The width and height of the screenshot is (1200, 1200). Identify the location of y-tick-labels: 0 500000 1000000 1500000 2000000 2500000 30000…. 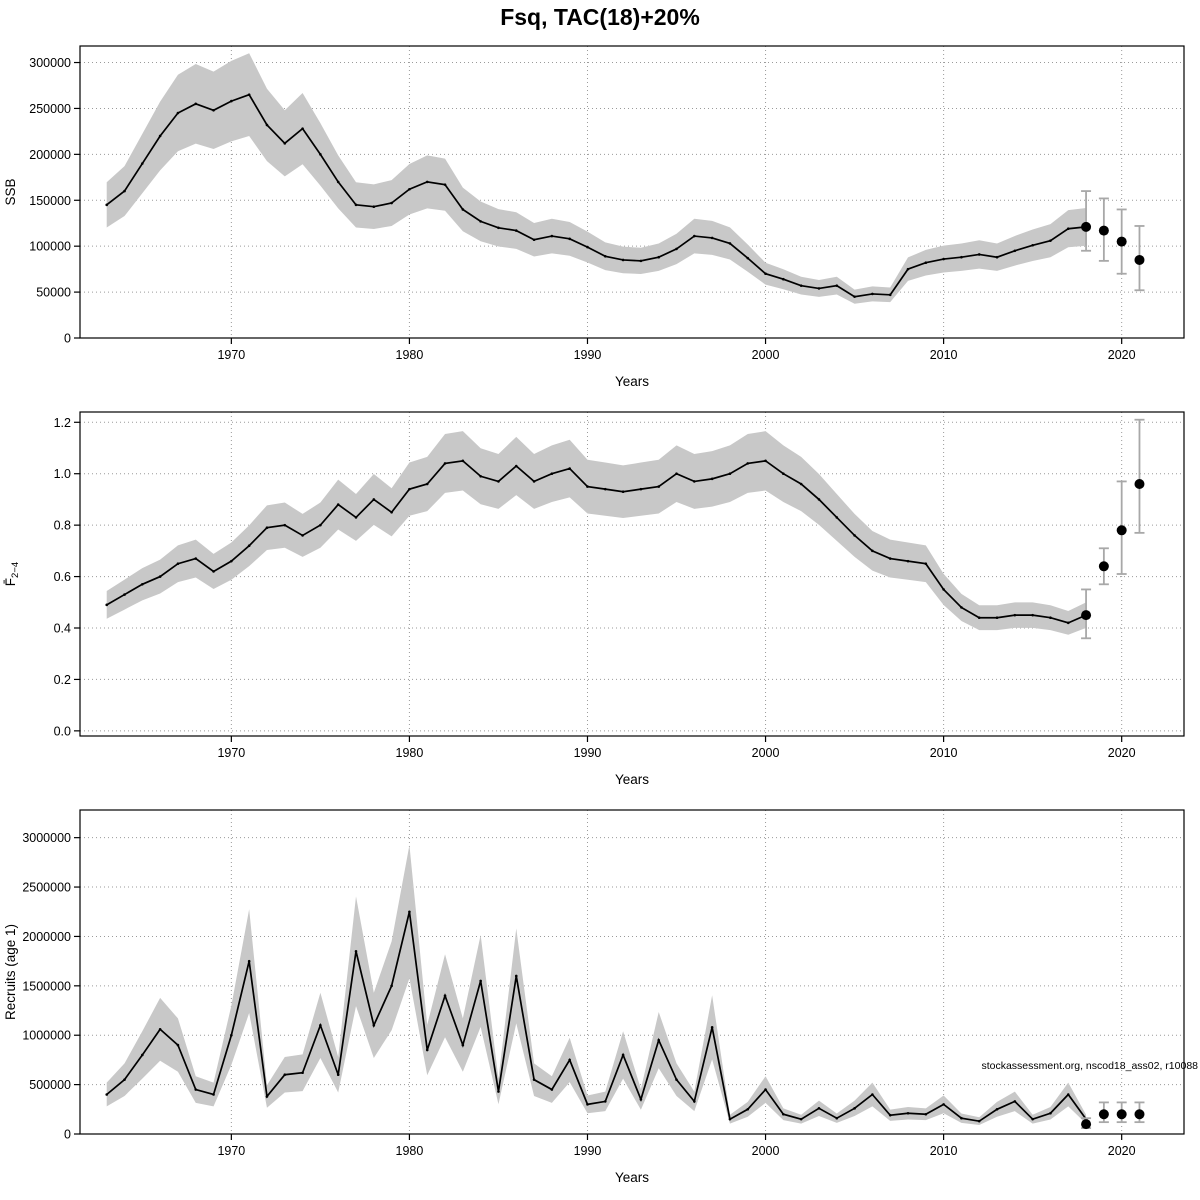
(46, 986).